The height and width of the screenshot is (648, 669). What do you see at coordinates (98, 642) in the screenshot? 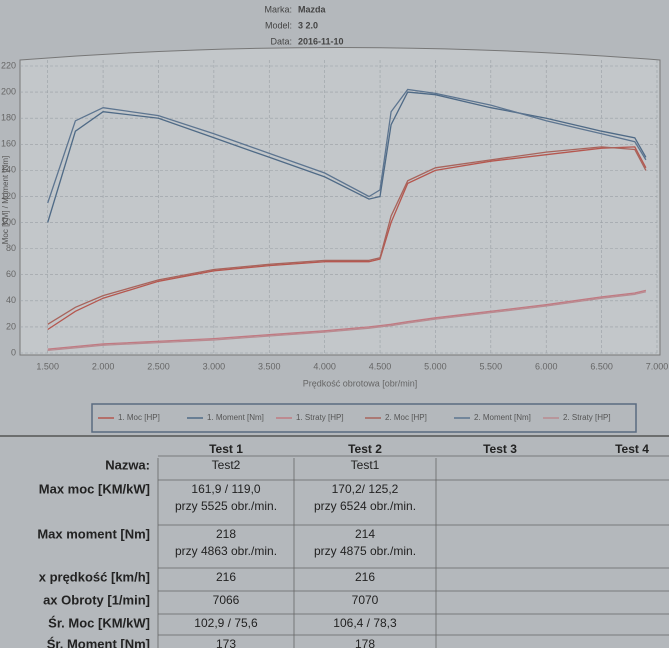
I see `row-label: Śr. Moment [Nm]` at bounding box center [98, 642].